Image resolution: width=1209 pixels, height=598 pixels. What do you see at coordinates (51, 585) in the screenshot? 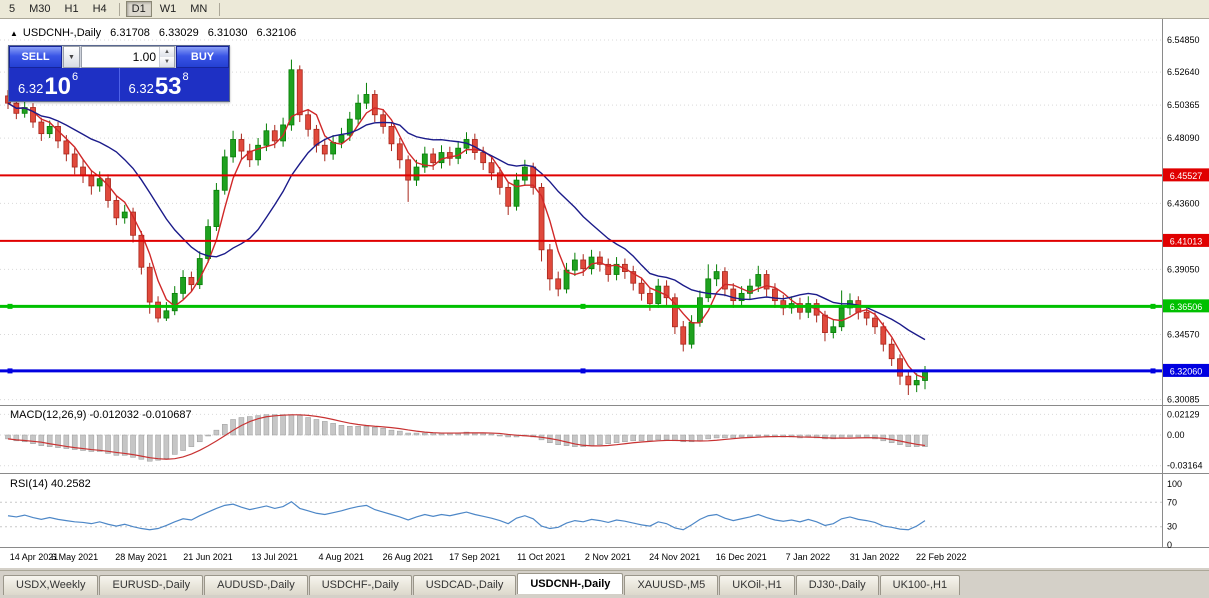
I see `chart-tab-usdx-weekly: USDX,Weekly` at bounding box center [51, 585].